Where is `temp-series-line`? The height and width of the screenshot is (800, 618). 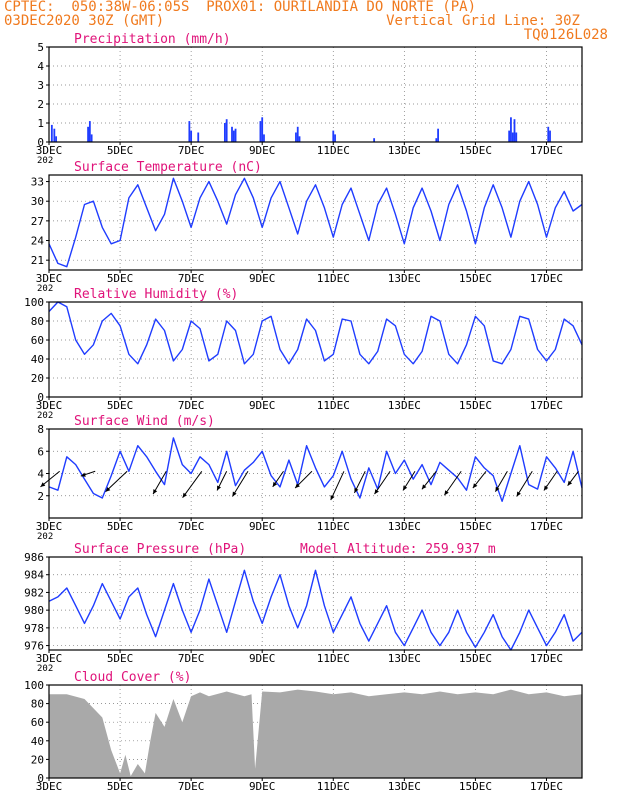
temp-series-line is located at coordinates (315, 222).